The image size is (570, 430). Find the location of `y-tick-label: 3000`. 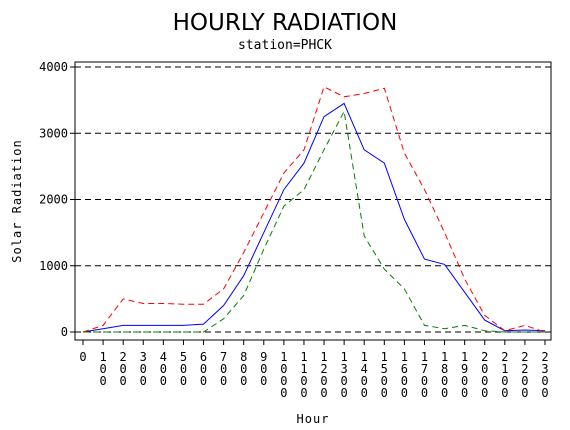

y-tick-label: 3000 is located at coordinates (53, 133).